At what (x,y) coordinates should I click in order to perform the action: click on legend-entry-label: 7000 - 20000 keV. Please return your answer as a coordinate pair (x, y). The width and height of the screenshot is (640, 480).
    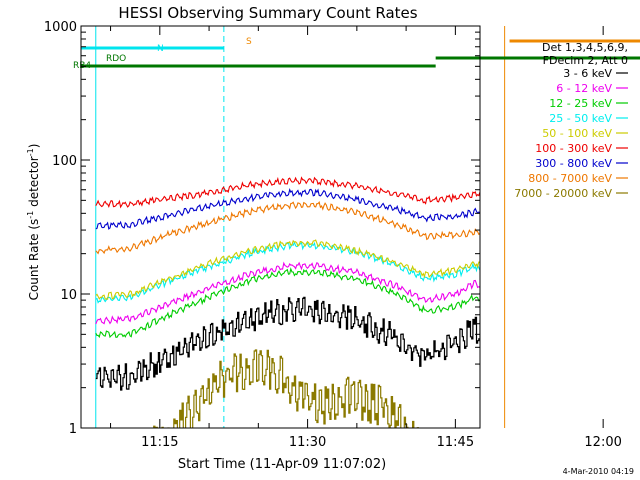
    Looking at the image, I should click on (563, 193).